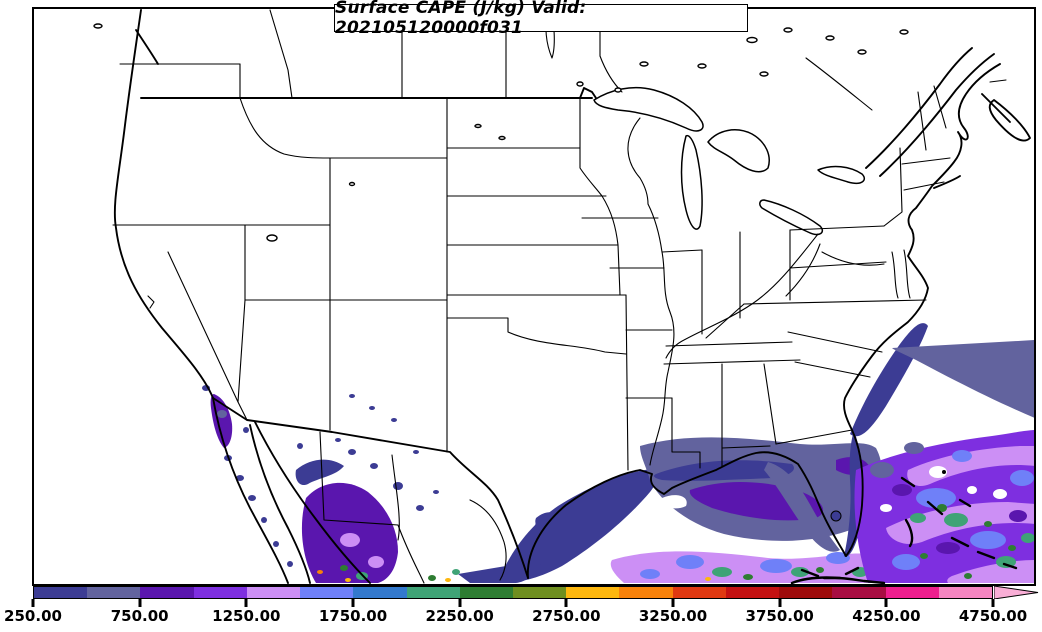 This screenshot has width=1042, height=632. What do you see at coordinates (459, 616) in the screenshot?
I see `colorbar-tick-label: 2250.00` at bounding box center [459, 616].